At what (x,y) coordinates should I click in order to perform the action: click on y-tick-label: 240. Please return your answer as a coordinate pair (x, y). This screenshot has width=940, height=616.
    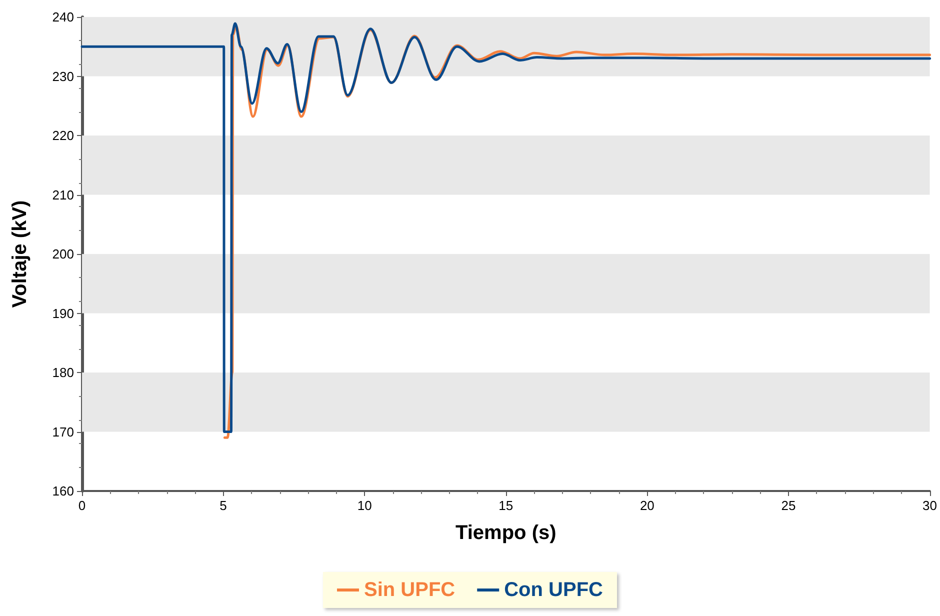
    Looking at the image, I should click on (63, 17).